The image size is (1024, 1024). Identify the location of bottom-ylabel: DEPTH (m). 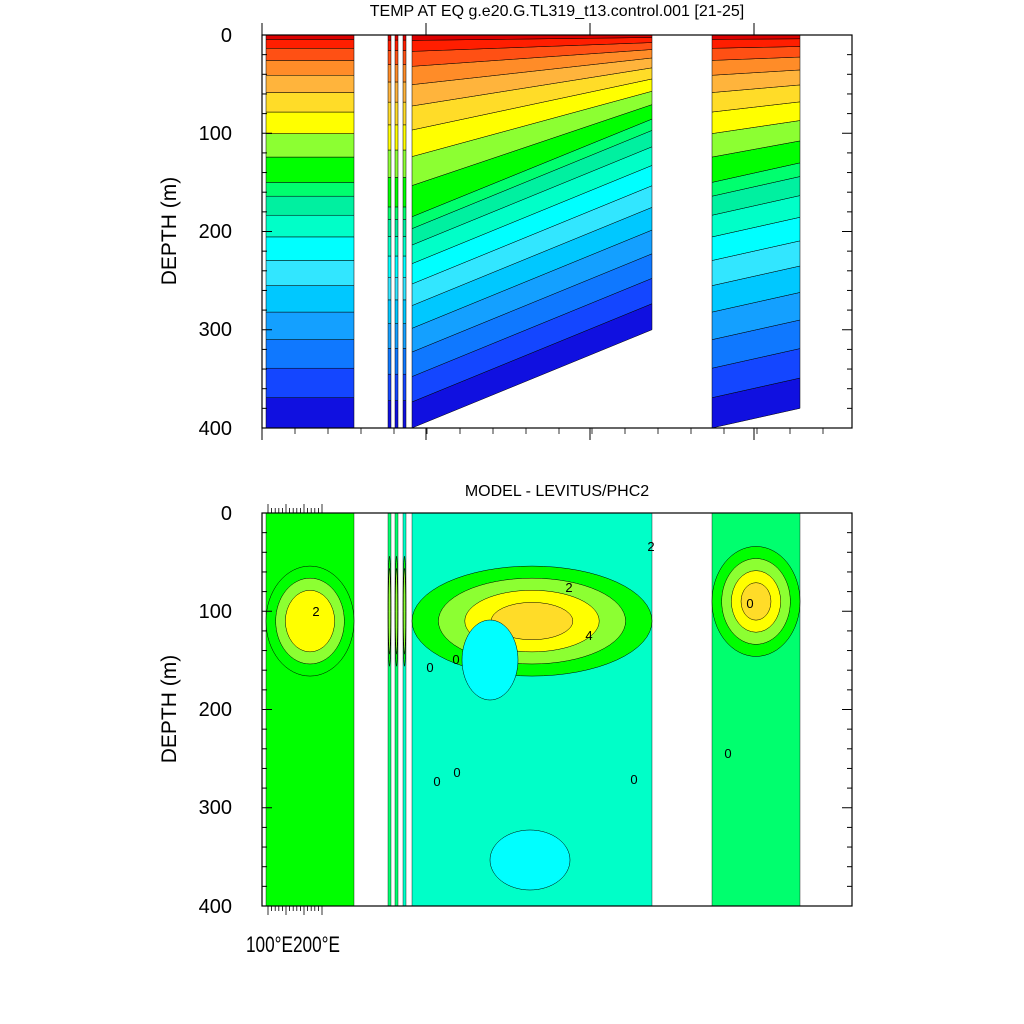
(169, 709).